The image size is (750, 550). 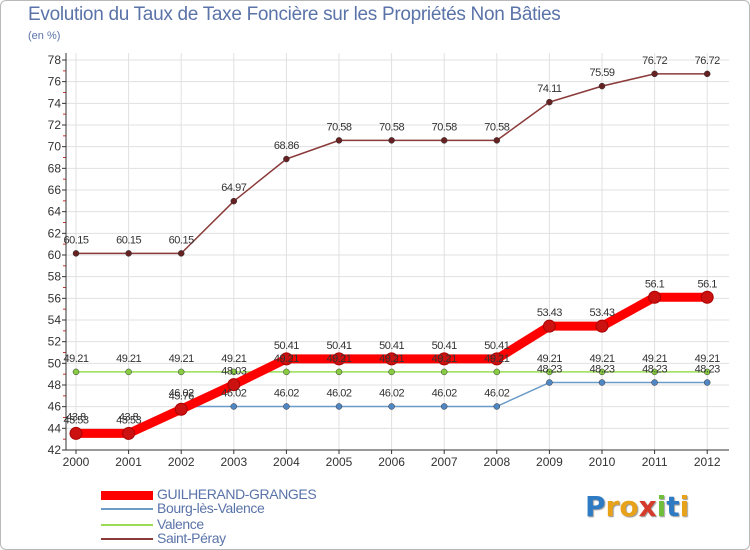 What do you see at coordinates (55, 407) in the screenshot?
I see `y-tick-label: 46` at bounding box center [55, 407].